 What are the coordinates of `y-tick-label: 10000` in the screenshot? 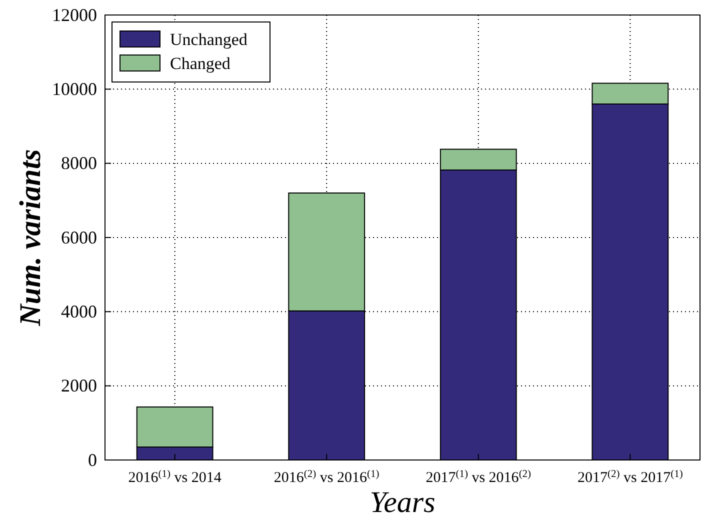 It's located at (74, 88).